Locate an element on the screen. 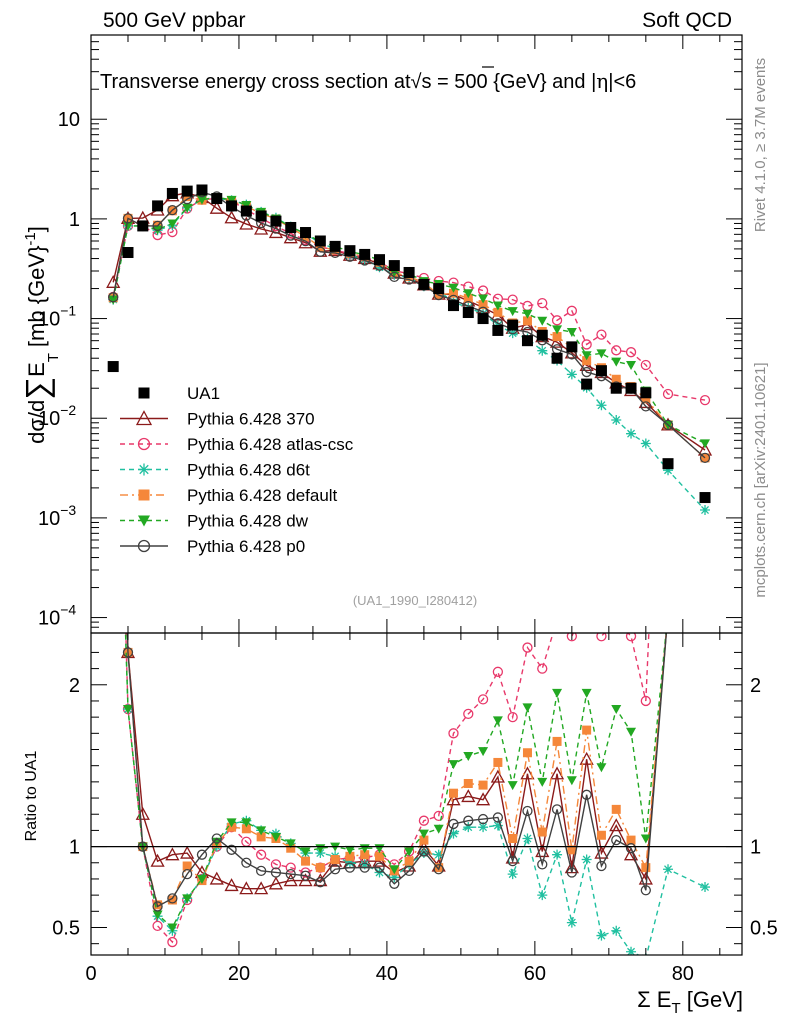 The width and height of the screenshot is (786, 1029). x-tick-label-2: 40 is located at coordinates (387, 974).